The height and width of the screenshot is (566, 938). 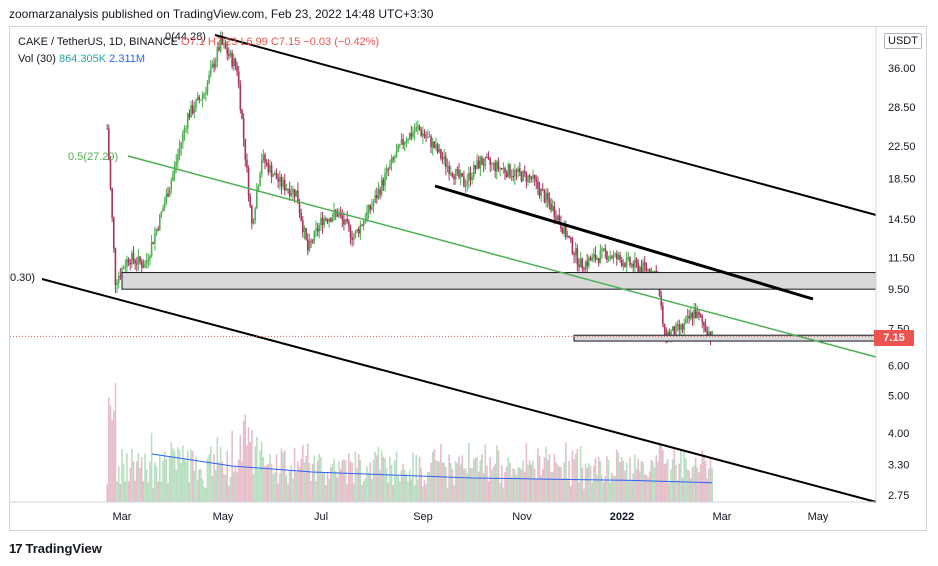 What do you see at coordinates (622, 517) in the screenshot?
I see `time-tick-label: 2022` at bounding box center [622, 517].